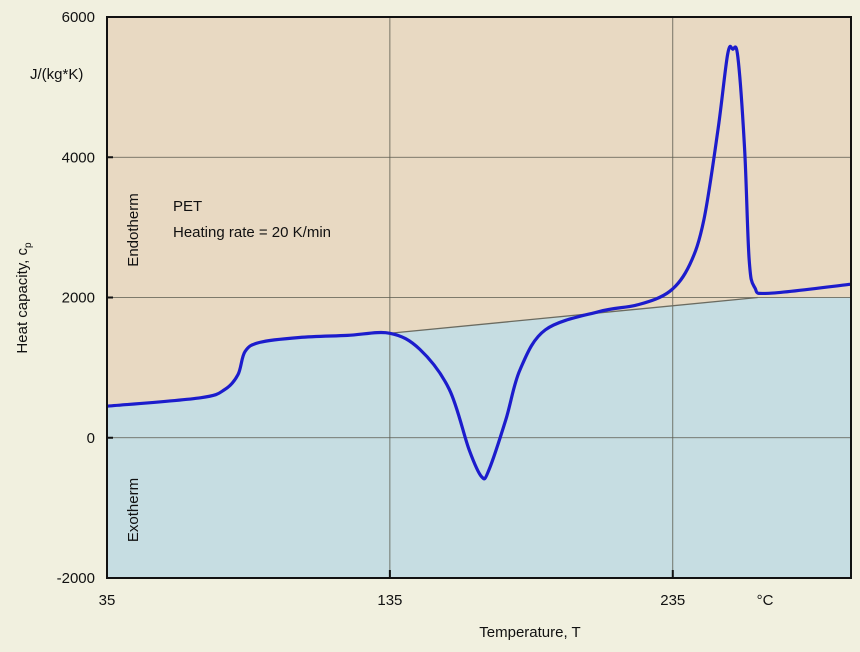  I want to click on y-tick-label: 4000, so click(78, 157).